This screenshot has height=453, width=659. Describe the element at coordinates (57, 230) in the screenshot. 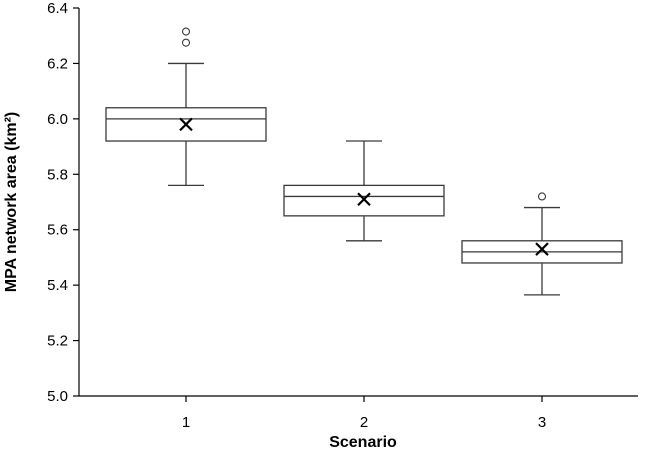

I see `y-tick-label: 5.6` at that location.